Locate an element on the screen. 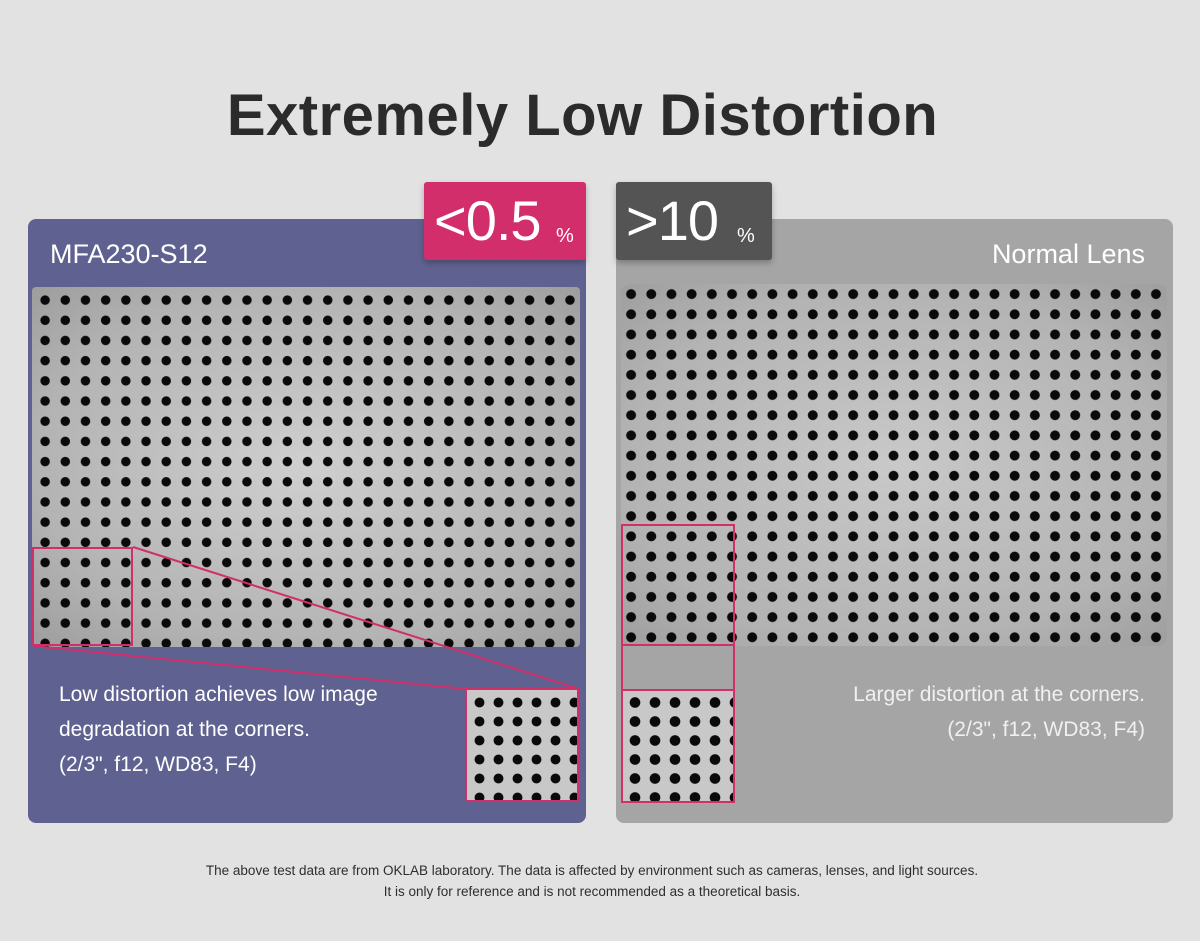 The height and width of the screenshot is (941, 1200). lens-name-normal: Normal Lens is located at coordinates (1068, 254).